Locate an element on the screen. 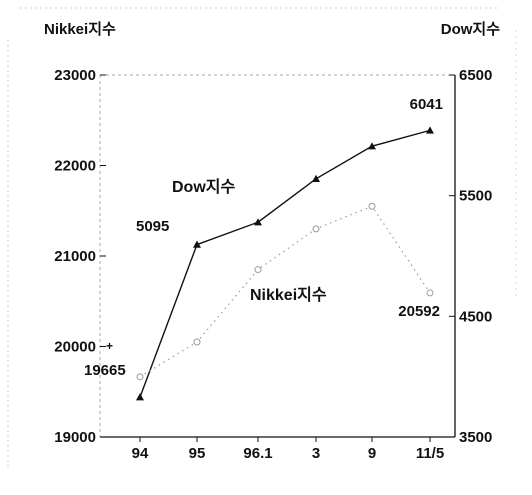 The width and height of the screenshot is (532, 495). x-tick-label: 95 is located at coordinates (197, 453).